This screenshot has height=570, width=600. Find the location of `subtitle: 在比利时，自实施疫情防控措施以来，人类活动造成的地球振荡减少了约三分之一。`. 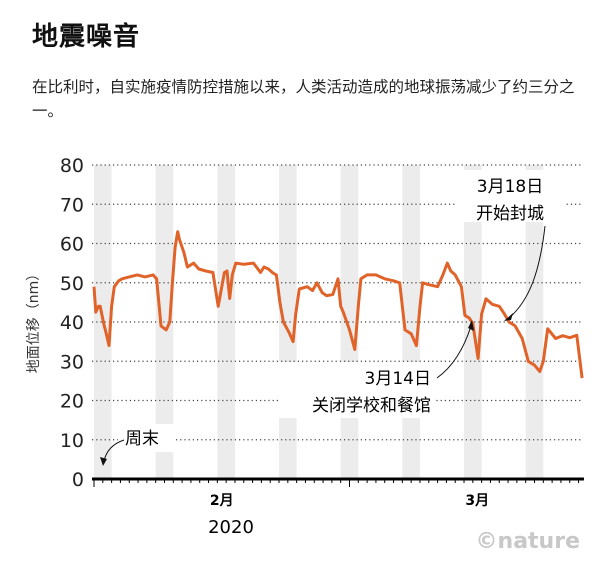

subtitle: 在比利时，自实施疫情防控措施以来，人类活动造成的地球振荡减少了约三分之一。 is located at coordinates (303, 99).